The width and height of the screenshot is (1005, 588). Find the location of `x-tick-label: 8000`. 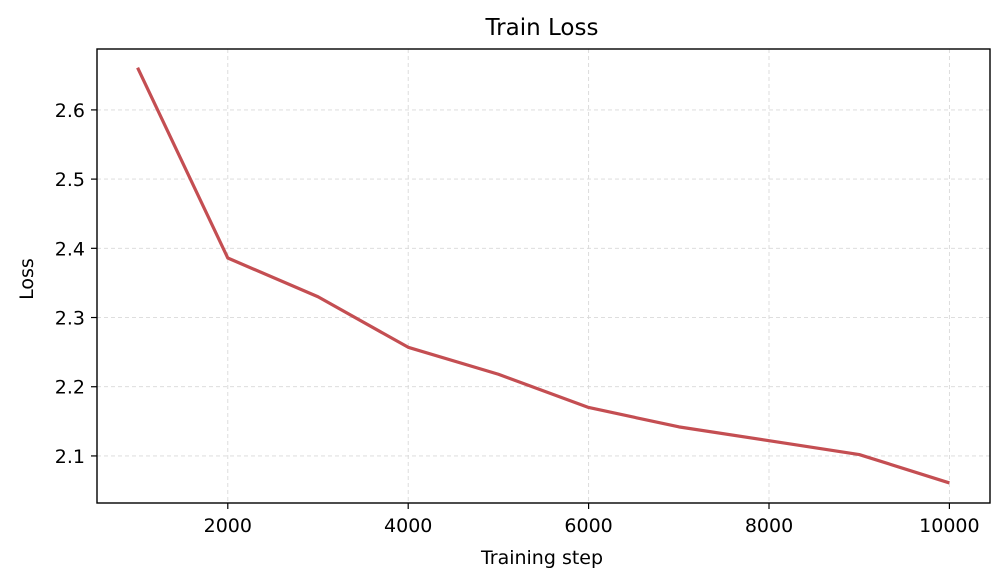

x-tick-label: 8000 is located at coordinates (769, 526).